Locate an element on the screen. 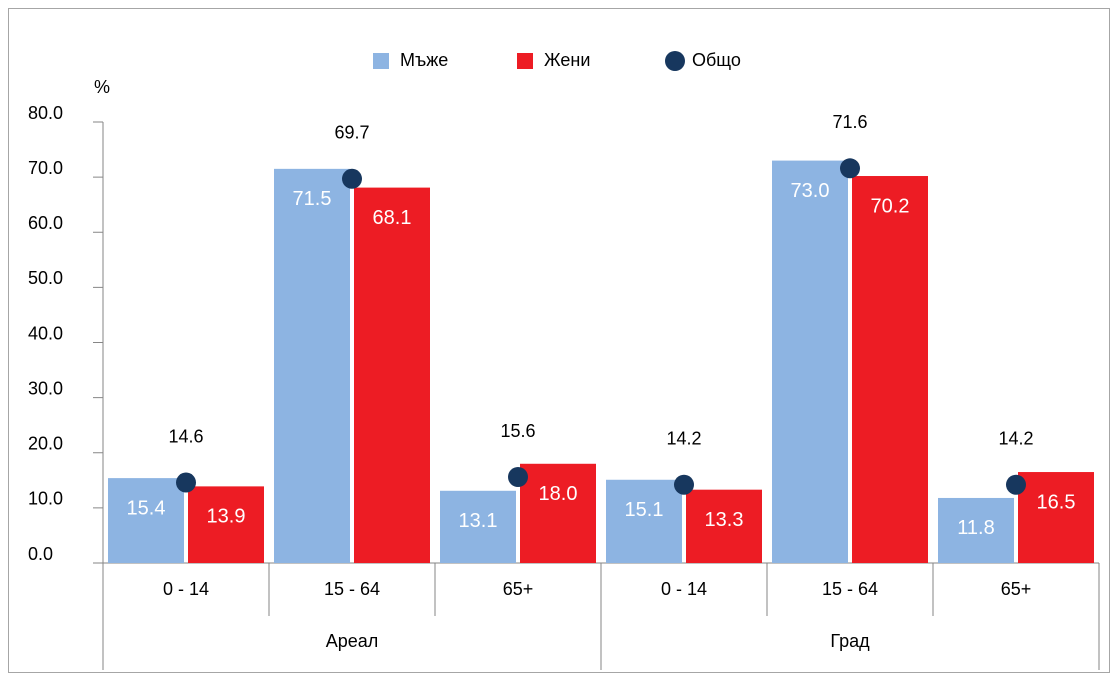 This screenshot has width=1118, height=681. value-label: 70.2 is located at coordinates (890, 206).